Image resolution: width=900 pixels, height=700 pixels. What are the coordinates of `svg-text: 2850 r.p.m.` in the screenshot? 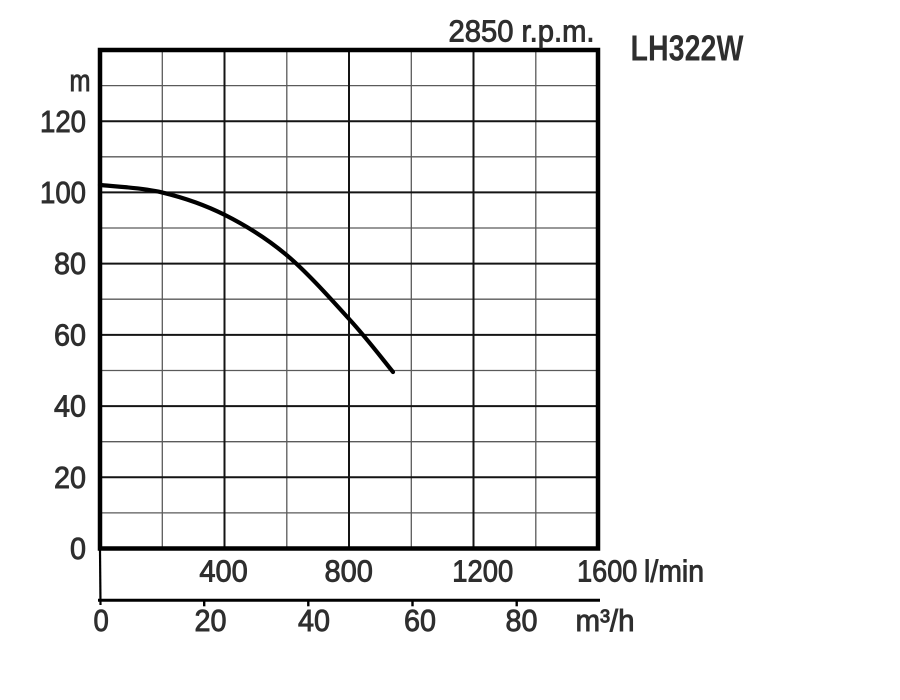 It's located at (522, 31).